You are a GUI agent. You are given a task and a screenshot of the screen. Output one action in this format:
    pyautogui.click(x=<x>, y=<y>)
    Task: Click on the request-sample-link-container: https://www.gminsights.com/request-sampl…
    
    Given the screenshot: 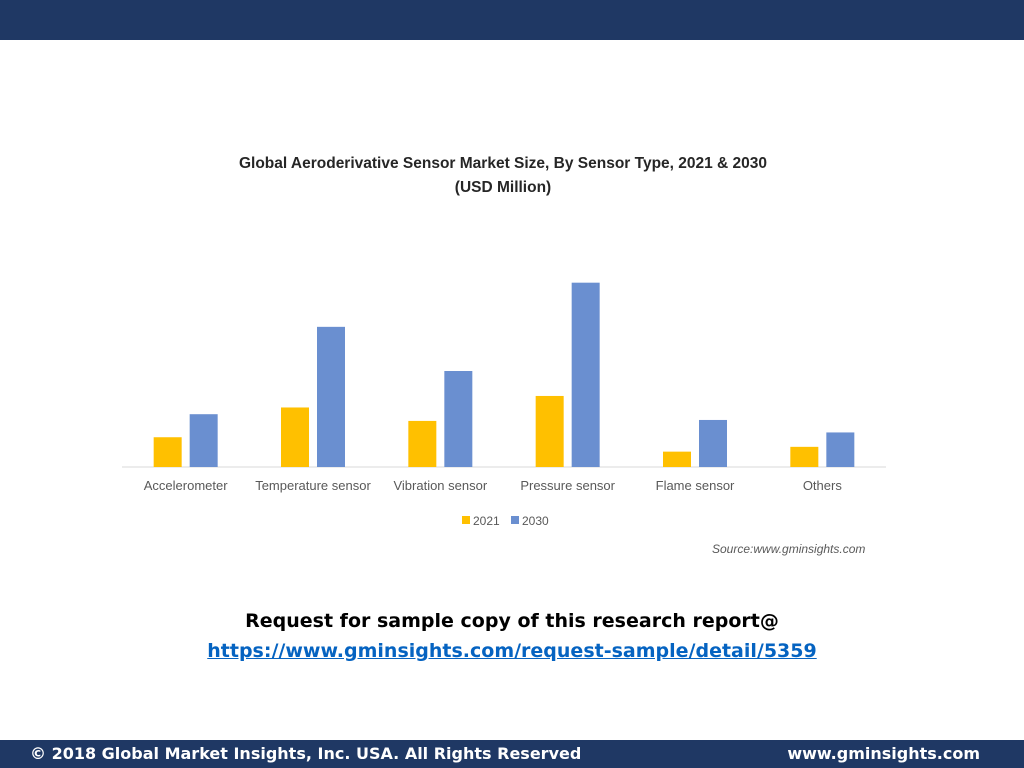 What is the action you would take?
    pyautogui.click(x=512, y=651)
    